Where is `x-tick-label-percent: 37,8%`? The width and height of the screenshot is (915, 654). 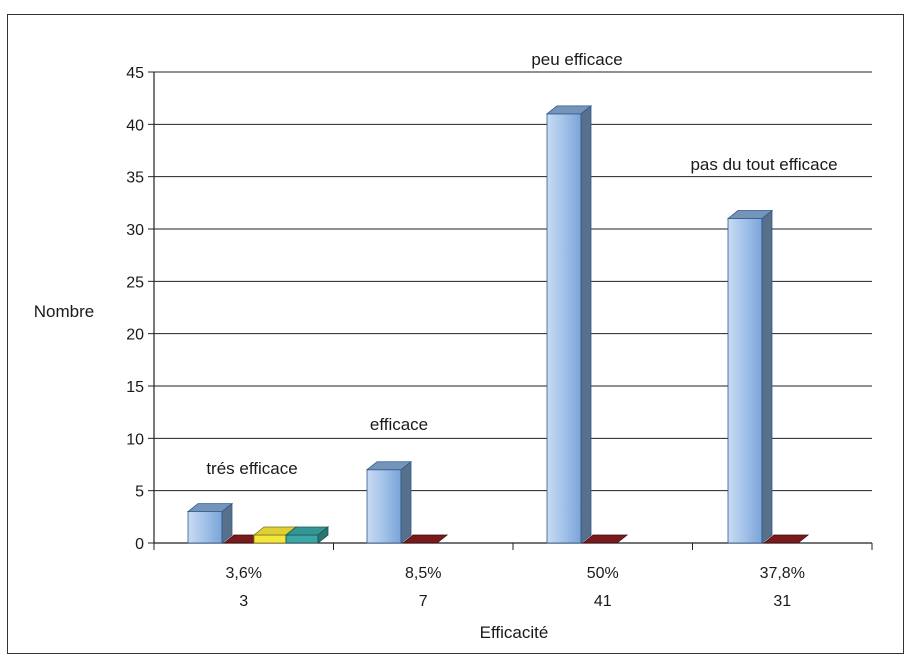 x-tick-label-percent: 37,8% is located at coordinates (782, 573).